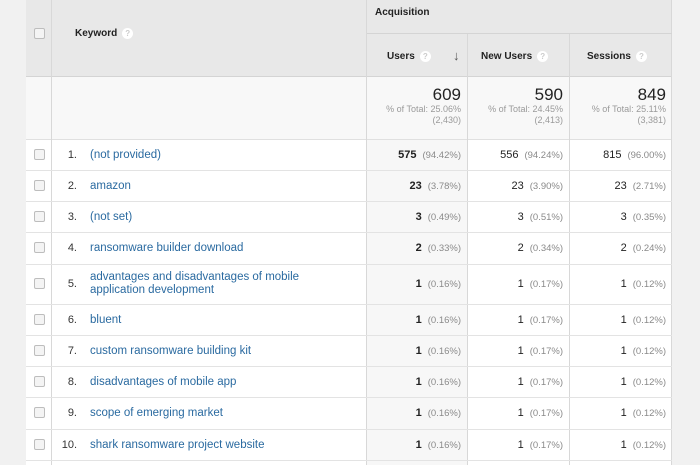 The height and width of the screenshot is (465, 700). Describe the element at coordinates (444, 284) in the screenshot. I see `users-pct: (0.16%)` at that location.